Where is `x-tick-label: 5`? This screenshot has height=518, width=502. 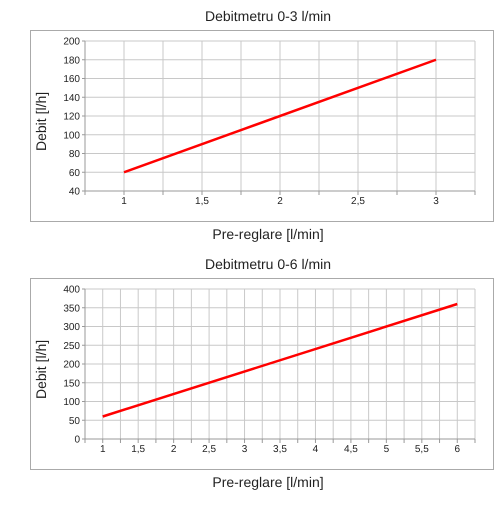
x-tick-label: 5 is located at coordinates (387, 450).